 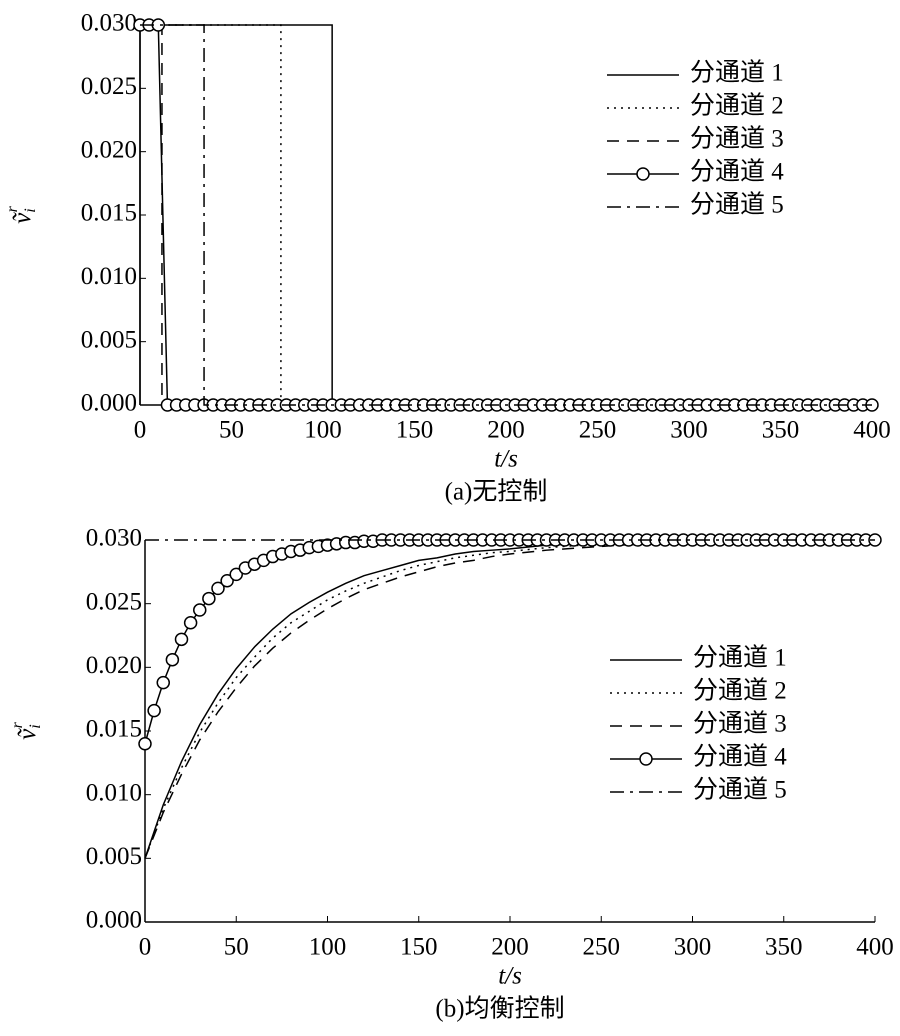 What do you see at coordinates (496, 492) in the screenshot?
I see `caption: (a)无控制` at bounding box center [496, 492].